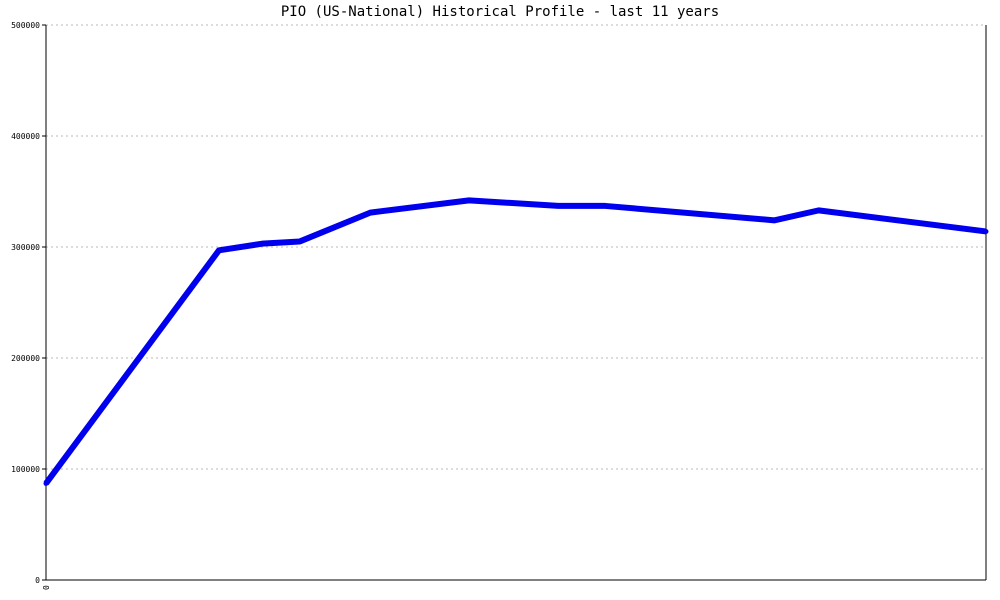 Image resolution: width=1000 pixels, height=600 pixels. Describe the element at coordinates (25, 247) in the screenshot. I see `y-tick-label: 300000` at that location.